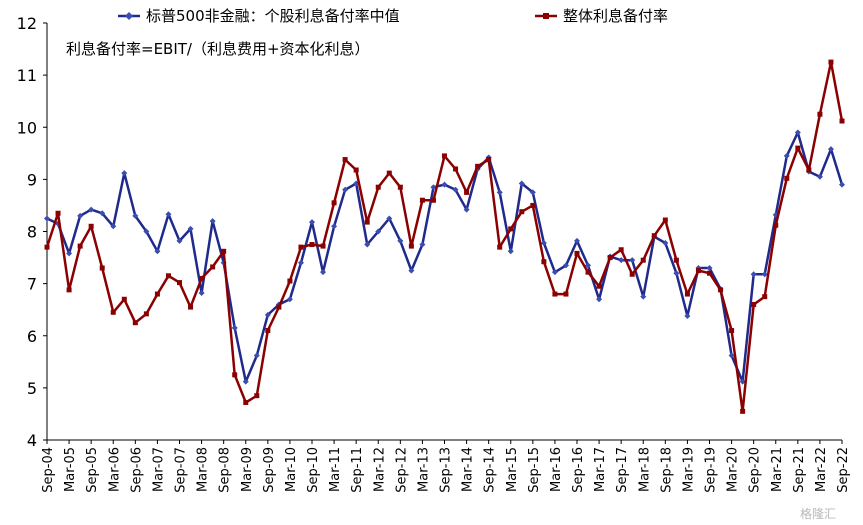 The width and height of the screenshot is (863, 525). Describe the element at coordinates (92, 470) in the screenshot. I see `x-tick-label: Sep-05` at that location.